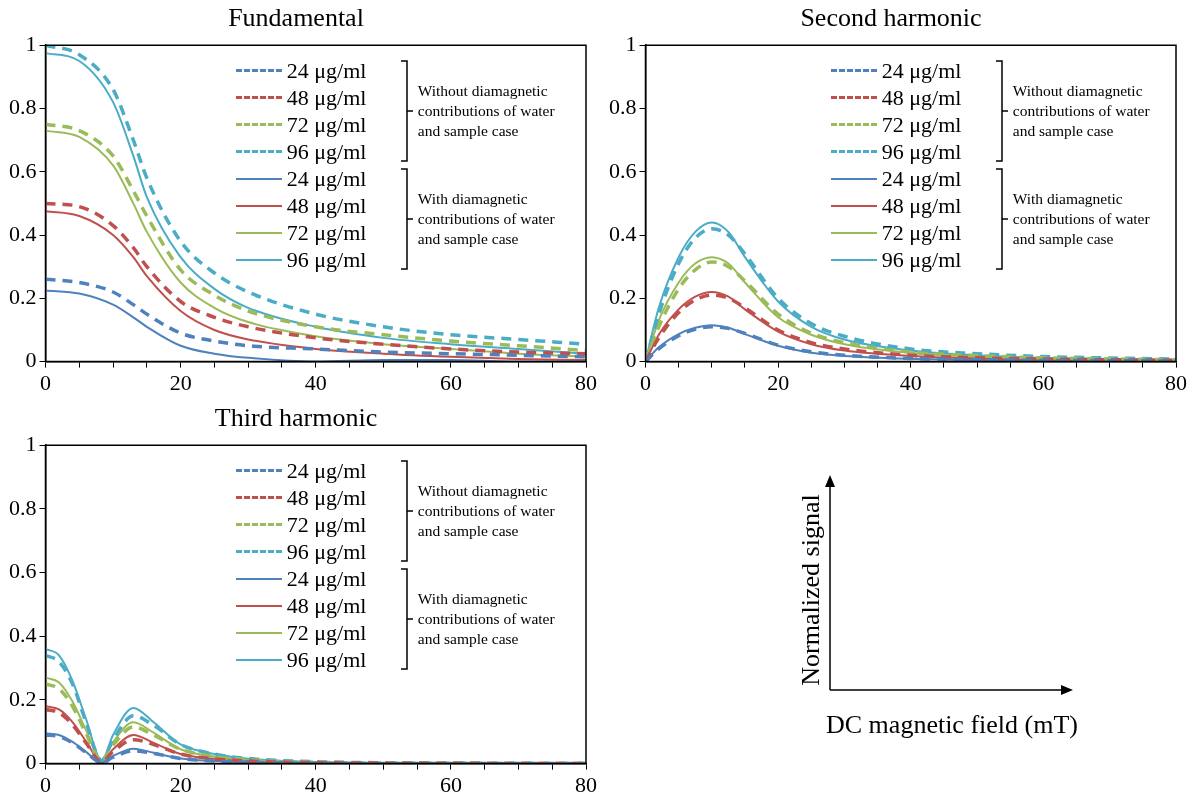 The width and height of the screenshot is (1190, 802). What do you see at coordinates (296, 18) in the screenshot?
I see `chart-title: Fundamental` at bounding box center [296, 18].